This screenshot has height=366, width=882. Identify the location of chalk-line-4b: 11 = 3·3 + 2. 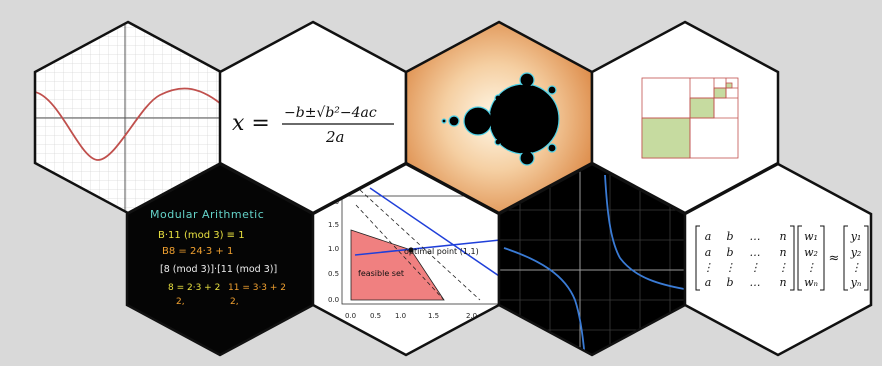
(257, 288).